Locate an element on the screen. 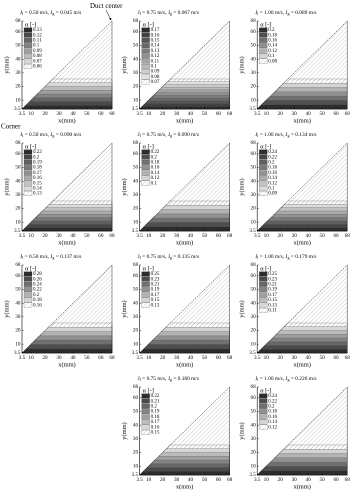 This screenshot has height=500, width=353. legend-label: 0.19 is located at coordinates (155, 290).